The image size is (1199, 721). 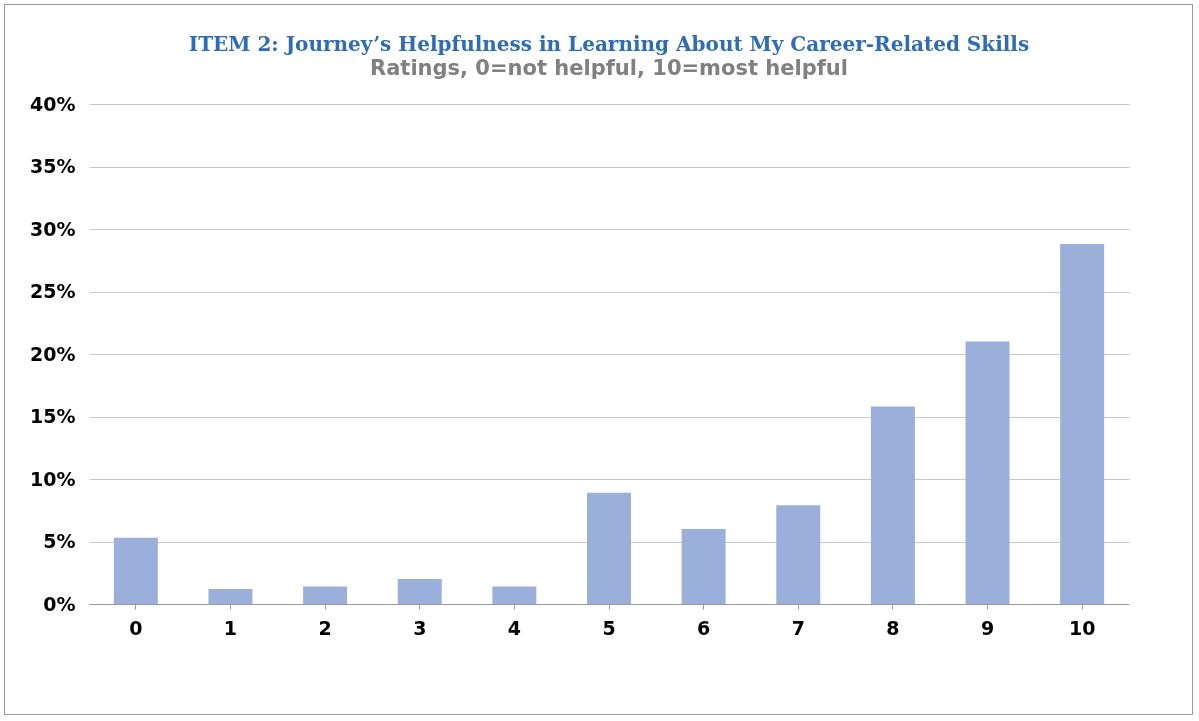 What do you see at coordinates (53, 103) in the screenshot?
I see `y-tick-label: 40%` at bounding box center [53, 103].